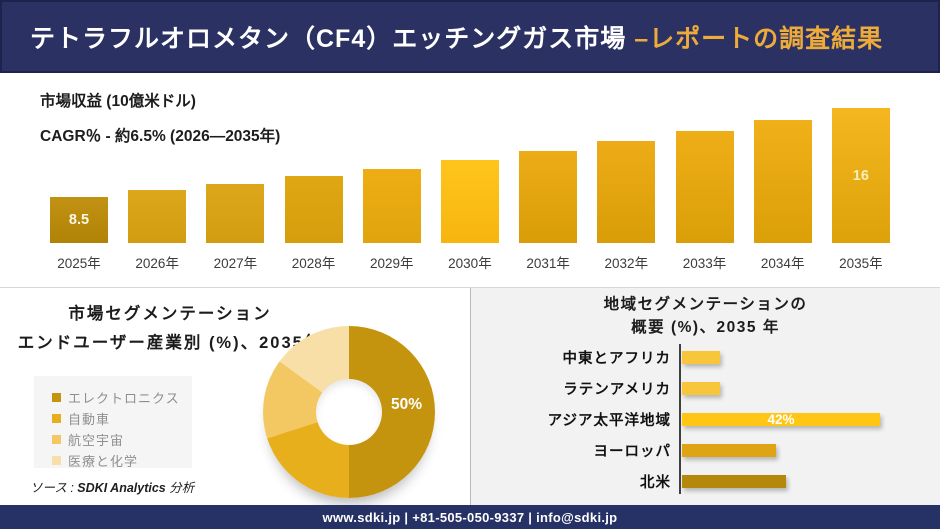  I want to click on revenue-bar: 8.5, so click(79, 220).